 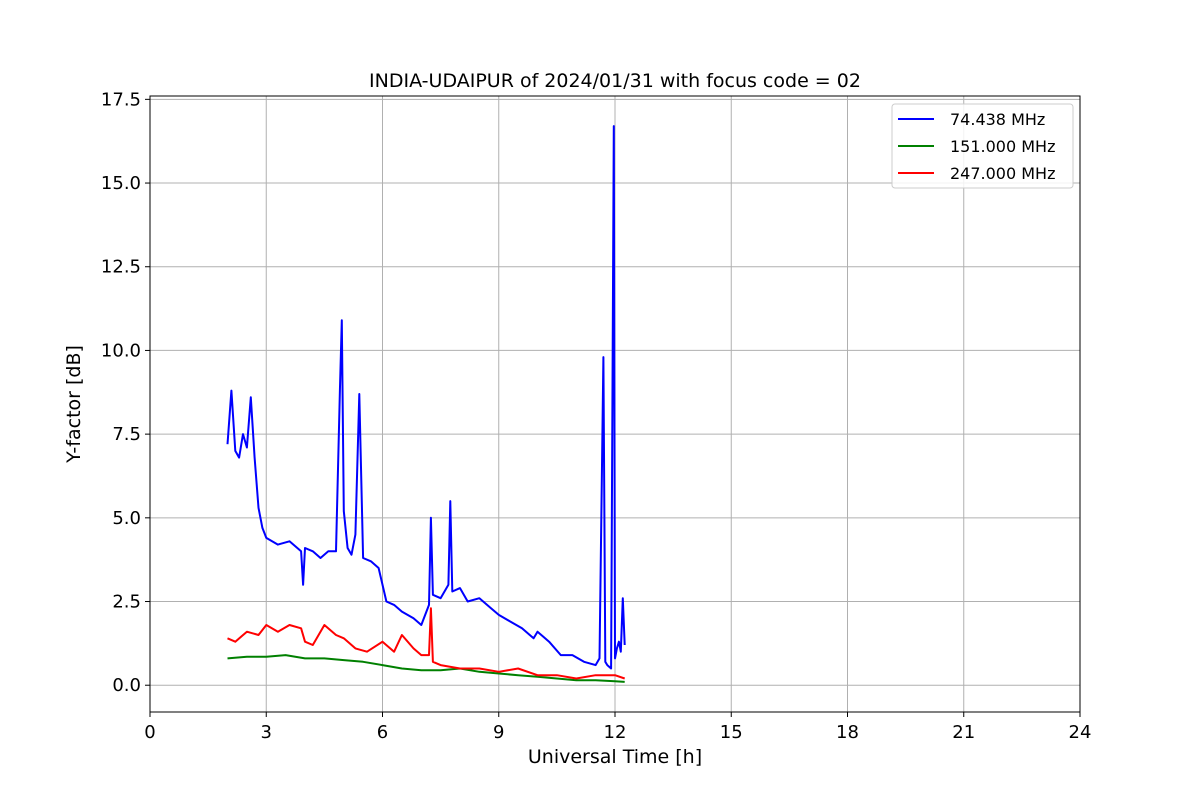 I want to click on x-tick-label: 0, so click(x=149, y=732).